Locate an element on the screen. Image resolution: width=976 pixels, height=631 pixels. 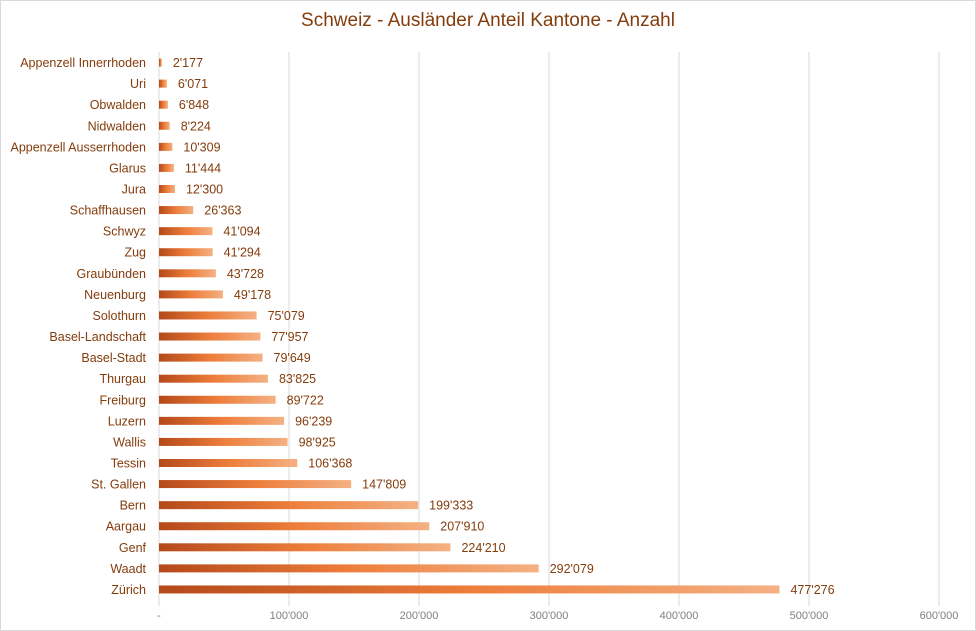
data-label: 96'239 is located at coordinates (313, 421).